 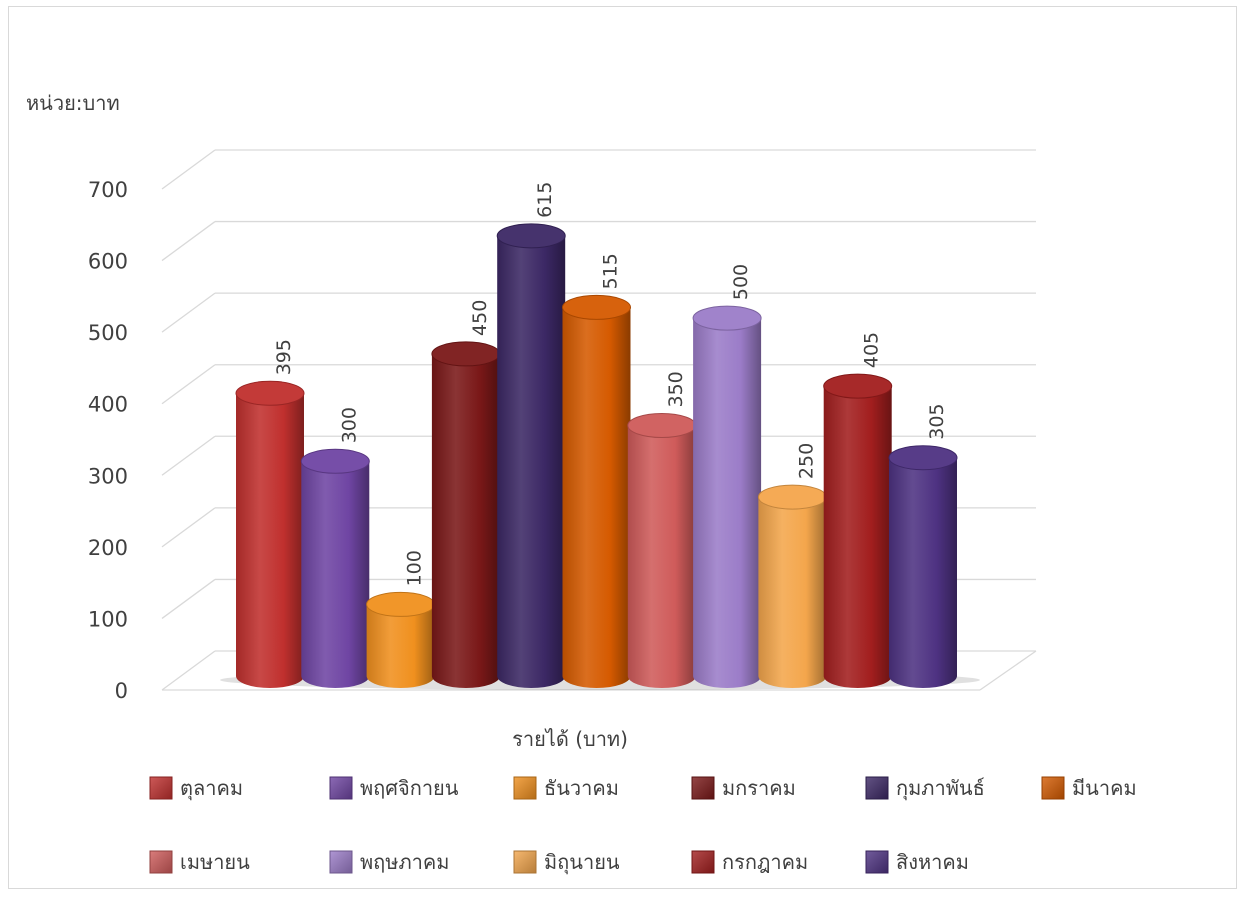 What do you see at coordinates (349, 425) in the screenshot?
I see `data-label: 300` at bounding box center [349, 425].